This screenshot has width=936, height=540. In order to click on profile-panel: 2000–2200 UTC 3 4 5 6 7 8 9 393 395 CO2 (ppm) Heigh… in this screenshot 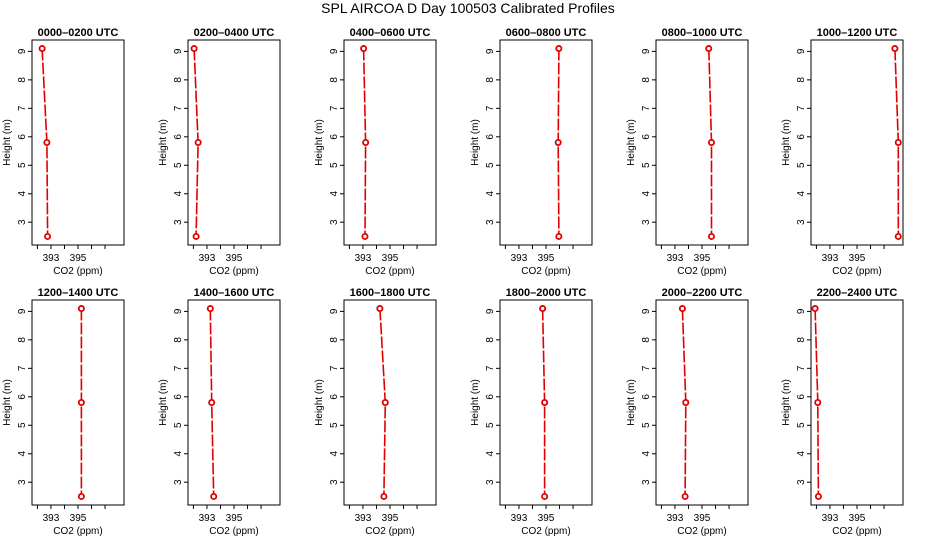, I will do `click(687, 412)`.